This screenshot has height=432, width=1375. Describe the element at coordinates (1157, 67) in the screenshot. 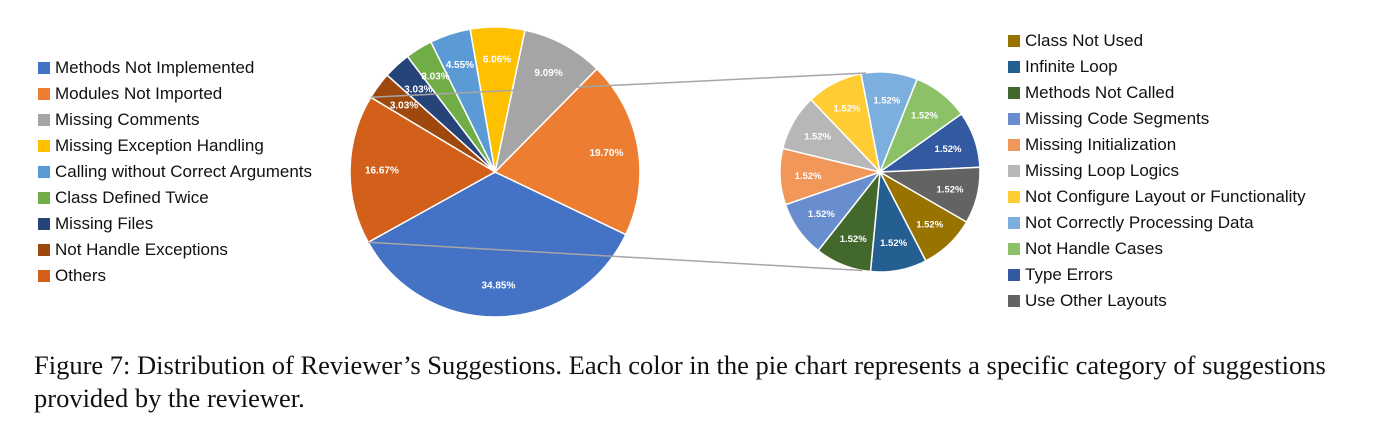

I see `others-legend-item-infinite-loop: Infinite Loop` at that location.